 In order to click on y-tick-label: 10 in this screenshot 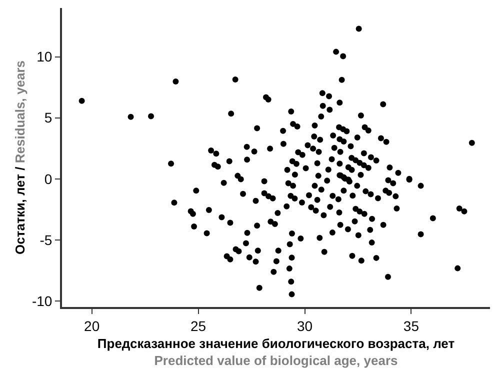, I will do `click(44, 56)`.